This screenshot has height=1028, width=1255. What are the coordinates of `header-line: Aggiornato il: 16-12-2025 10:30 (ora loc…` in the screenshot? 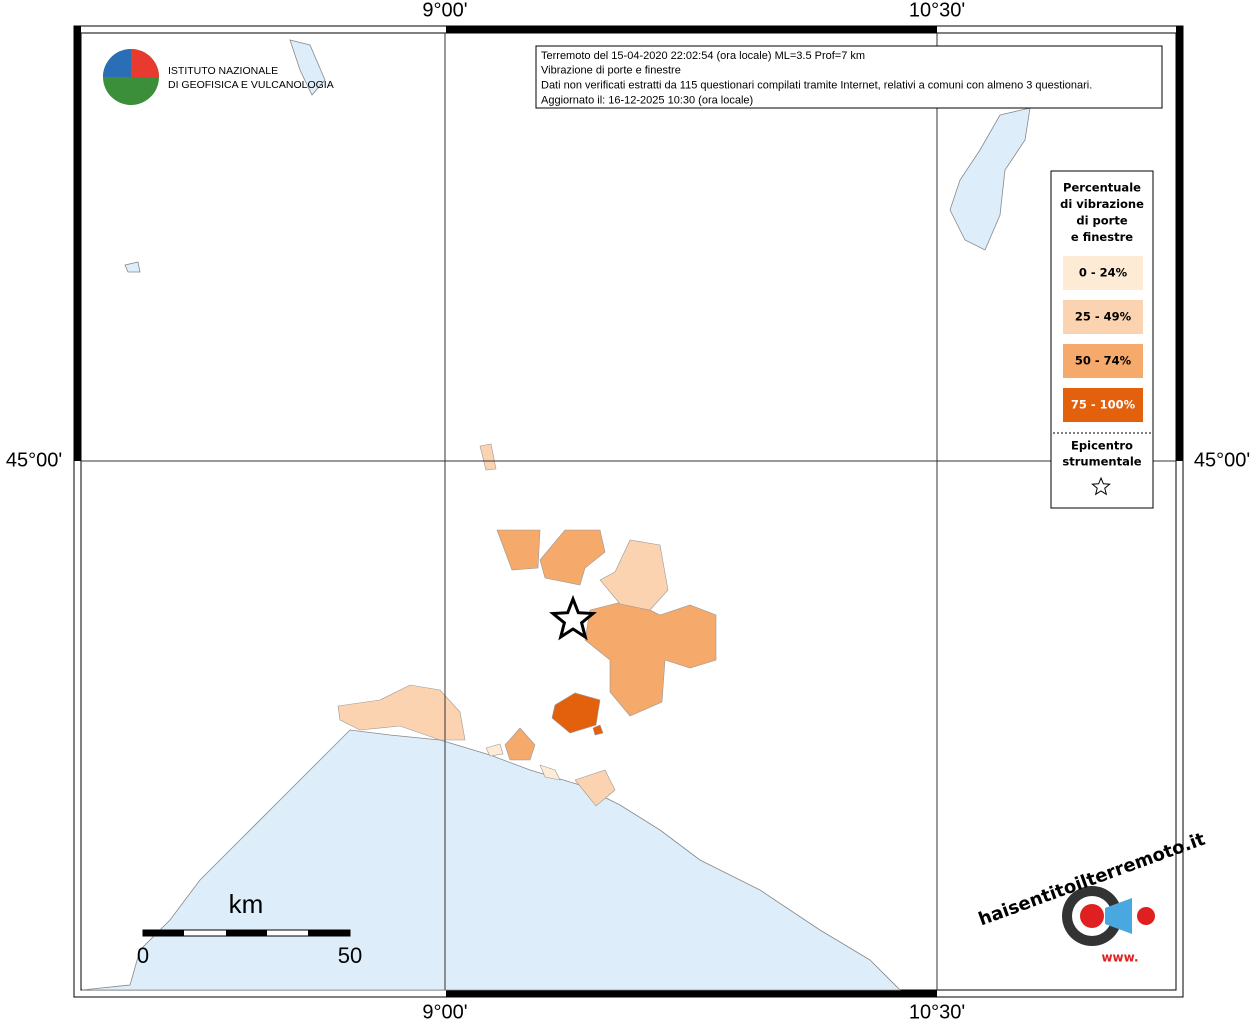 It's located at (647, 100).